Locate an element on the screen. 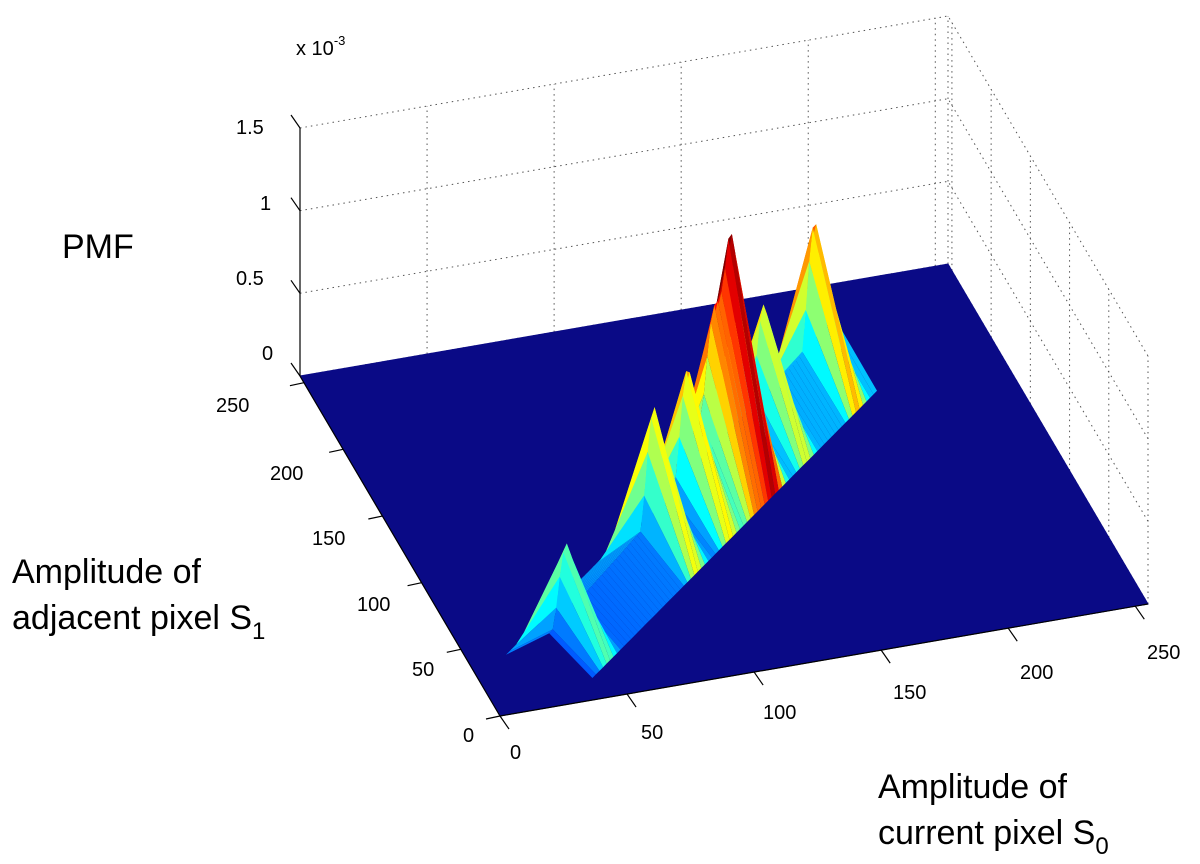  y-axis-label-text: adjacent pixel S is located at coordinates (132, 618).